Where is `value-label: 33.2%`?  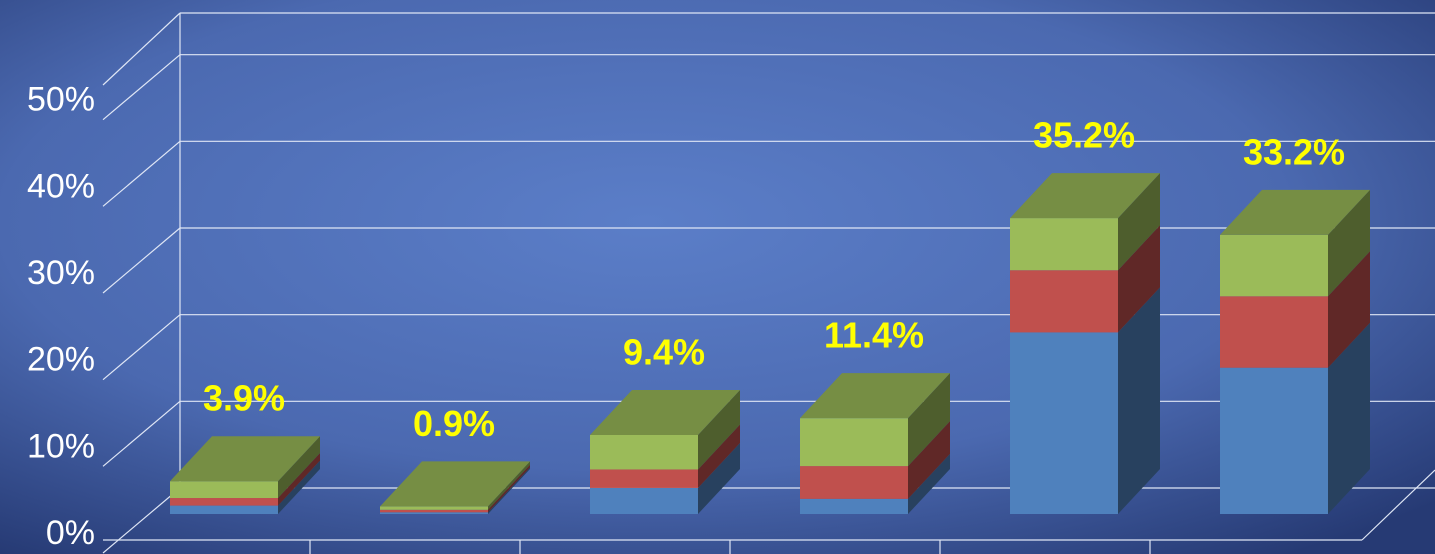
value-label: 33.2% is located at coordinates (1294, 151).